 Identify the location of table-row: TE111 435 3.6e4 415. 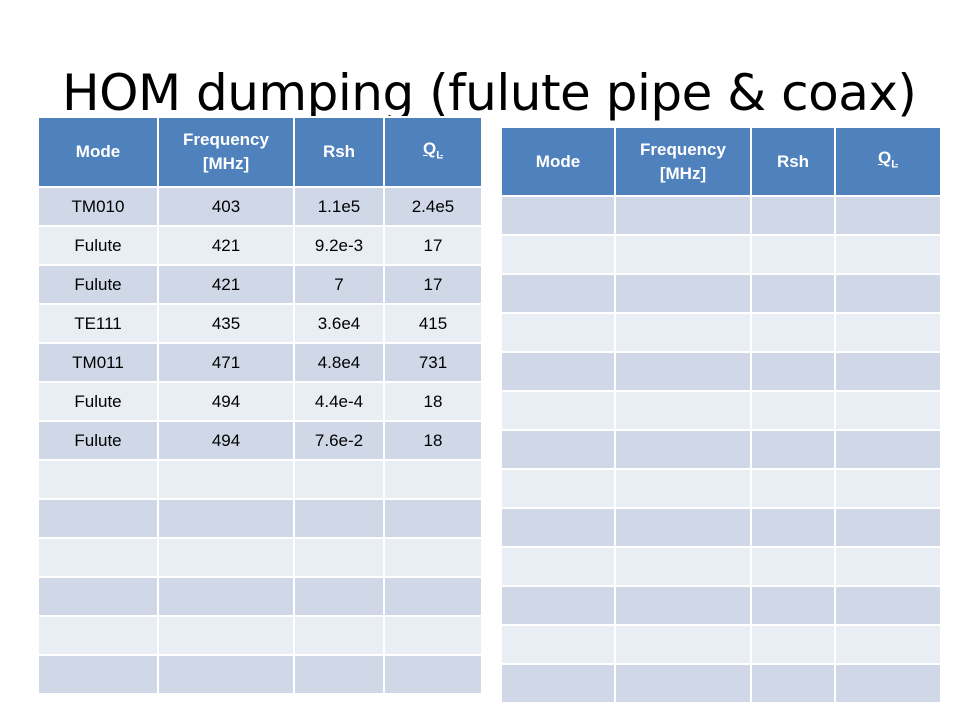
(260, 323).